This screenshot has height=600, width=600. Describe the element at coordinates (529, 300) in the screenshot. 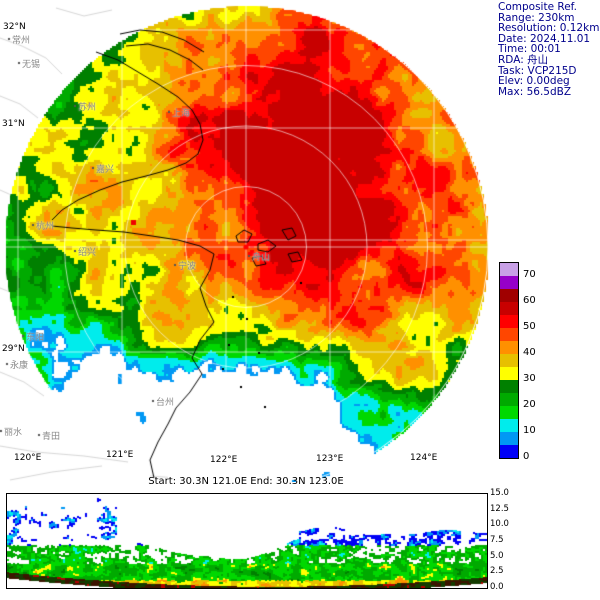

I see `colorbar-tick-label: 60` at that location.